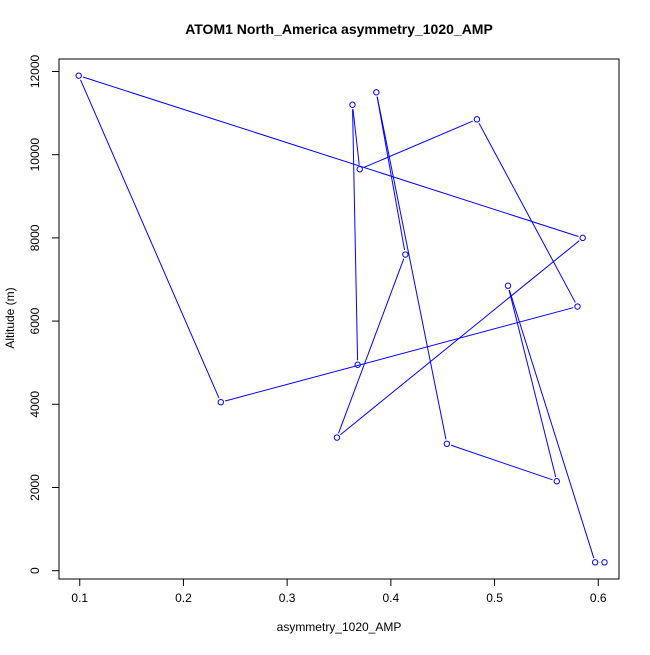 The image size is (650, 655). What do you see at coordinates (35, 237) in the screenshot?
I see `y-tick-label: 8000` at bounding box center [35, 237].